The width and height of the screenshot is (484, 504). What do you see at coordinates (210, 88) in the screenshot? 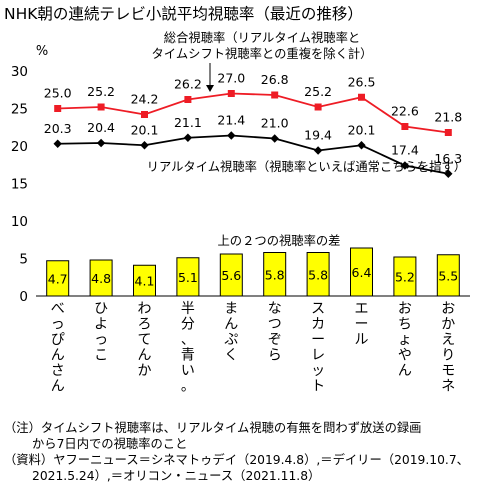
I see `total-rating-annotation-arrowhead` at bounding box center [210, 88].